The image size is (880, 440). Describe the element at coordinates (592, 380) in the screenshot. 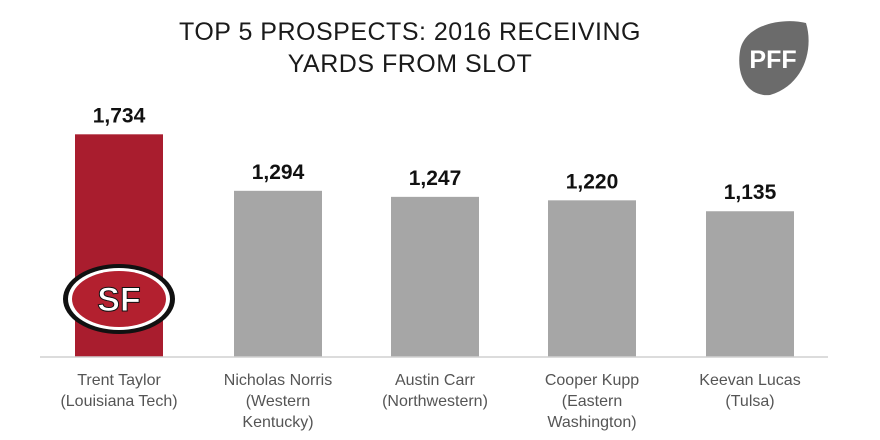

I see `category-label-4-line-1: Cooper Kupp` at that location.